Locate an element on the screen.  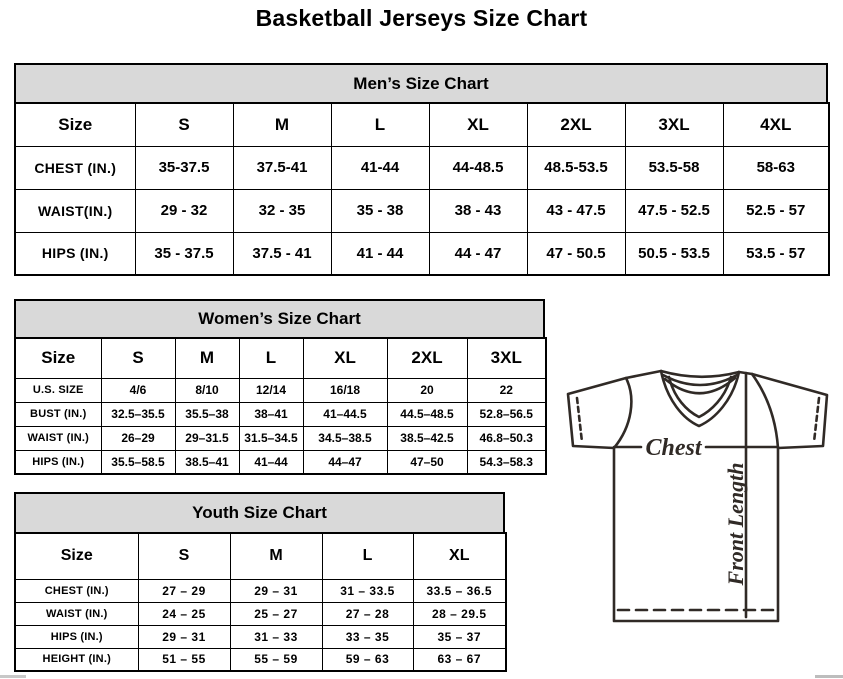
value-cell: 31 – 33 is located at coordinates (276, 636).